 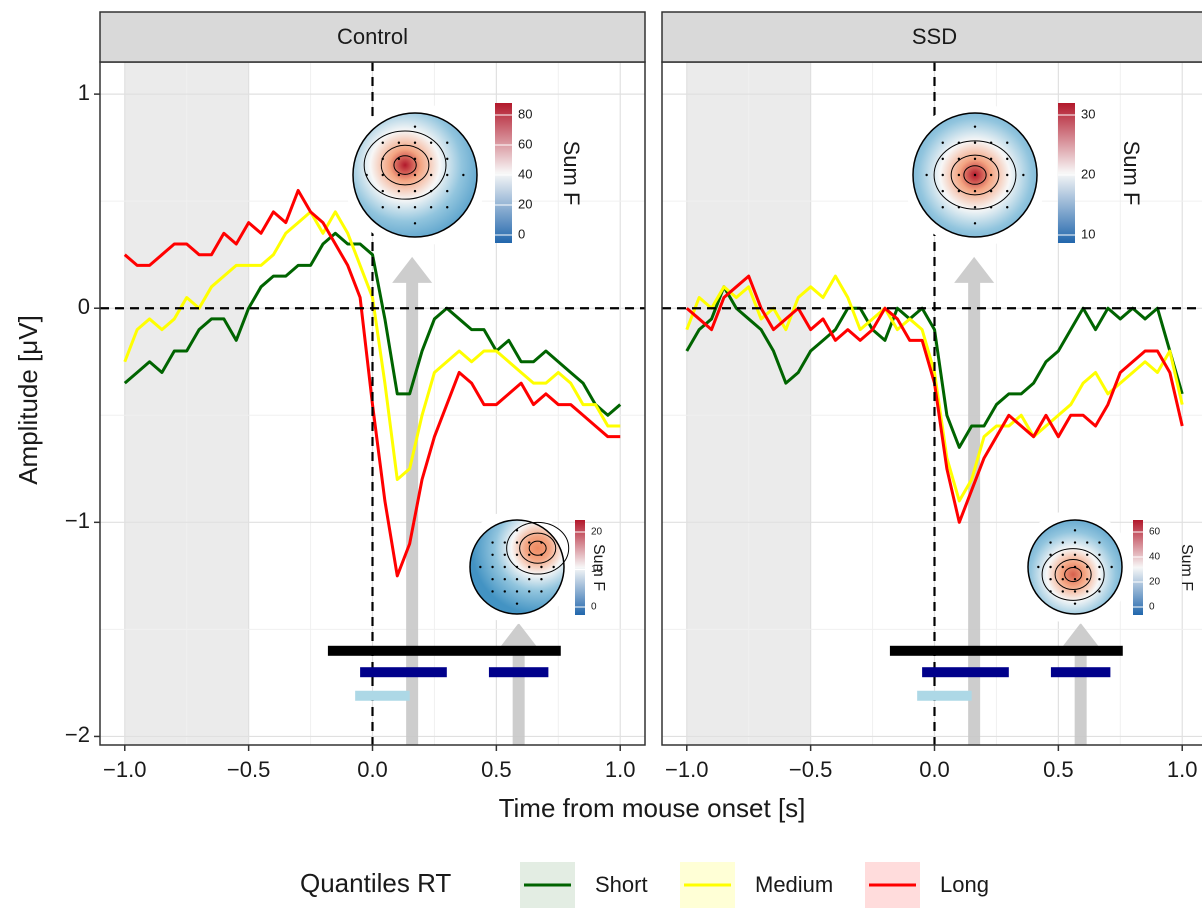 What do you see at coordinates (372, 37) in the screenshot?
I see `strip` at bounding box center [372, 37].